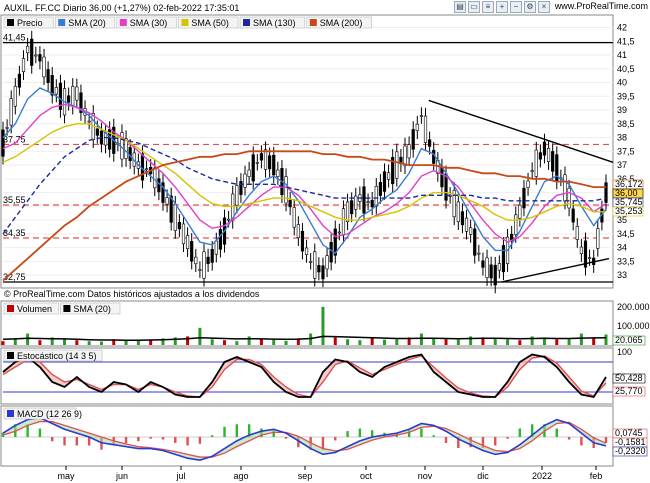 The width and height of the screenshot is (650, 483). Describe the element at coordinates (629, 340) in the screenshot. I see `volume-value-box` at that location.